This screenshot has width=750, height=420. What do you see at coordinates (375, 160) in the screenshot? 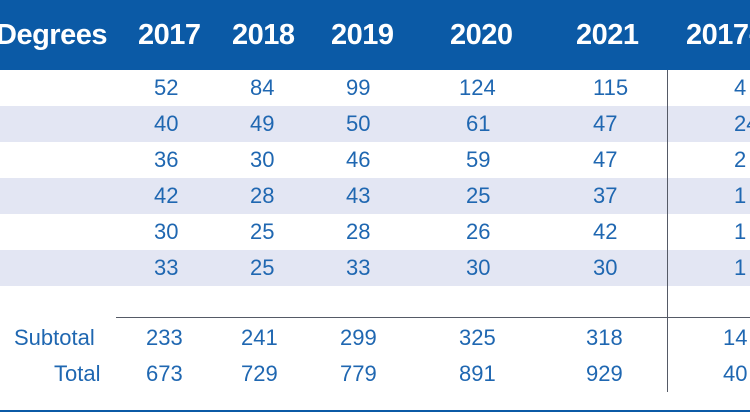
I see `table-row: 36 30 46 59 47 2` at bounding box center [375, 160].